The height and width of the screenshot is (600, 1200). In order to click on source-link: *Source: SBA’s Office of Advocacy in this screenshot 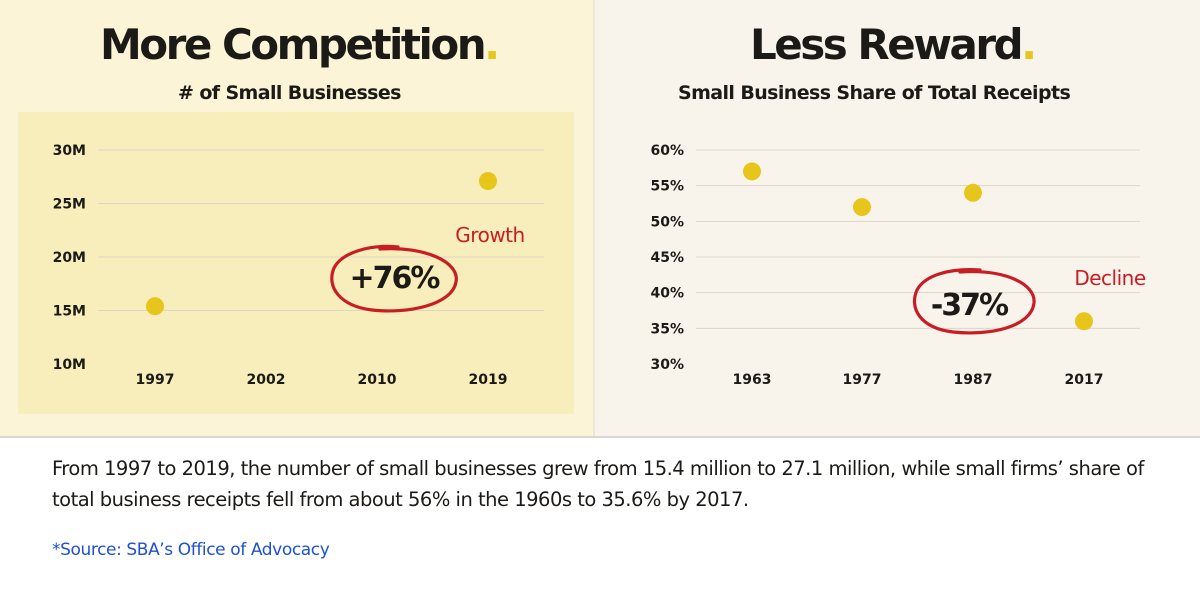, I will do `click(191, 550)`.